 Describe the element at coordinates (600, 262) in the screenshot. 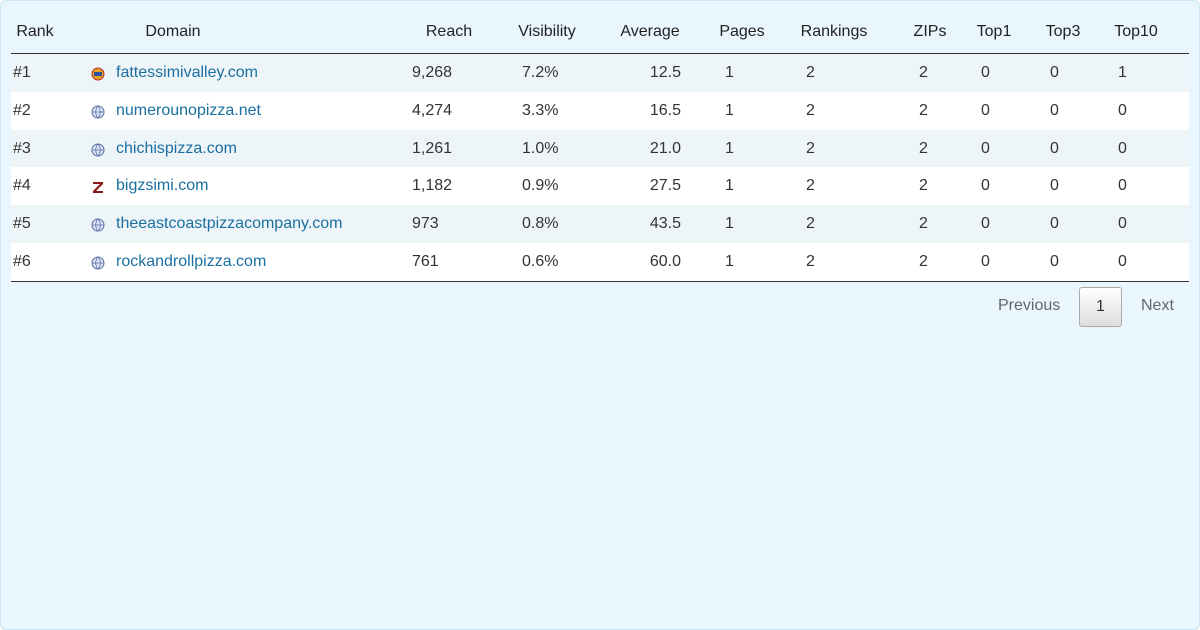

I see `table-row: #6 rockandrollpizza.com 761 0.6% 60.0 1 2 2 0 0 0` at that location.